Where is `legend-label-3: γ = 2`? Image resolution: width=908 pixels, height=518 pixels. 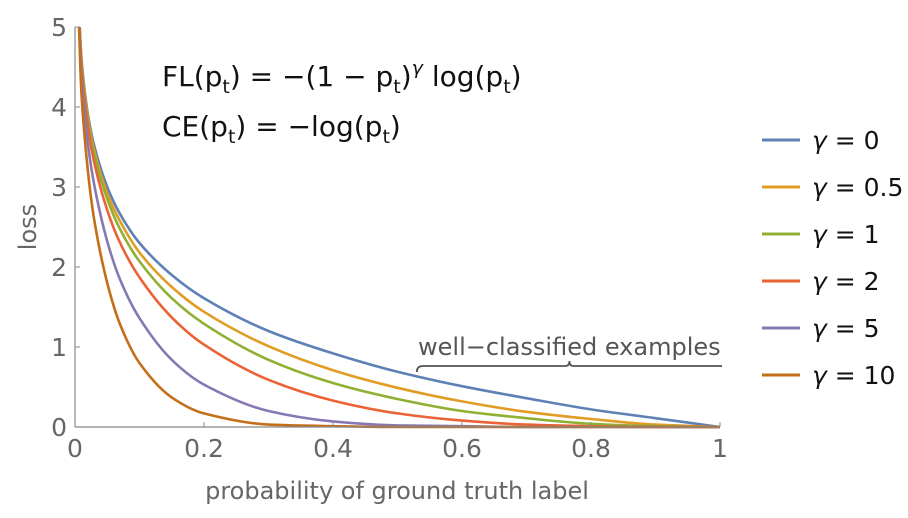 legend-label-3: γ = 2 is located at coordinates (846, 281).